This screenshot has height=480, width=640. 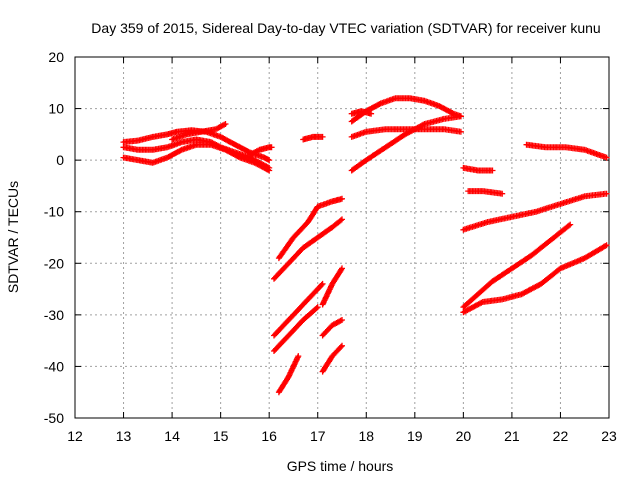 I want to click on y-tick-label: 10, so click(x=56, y=109).